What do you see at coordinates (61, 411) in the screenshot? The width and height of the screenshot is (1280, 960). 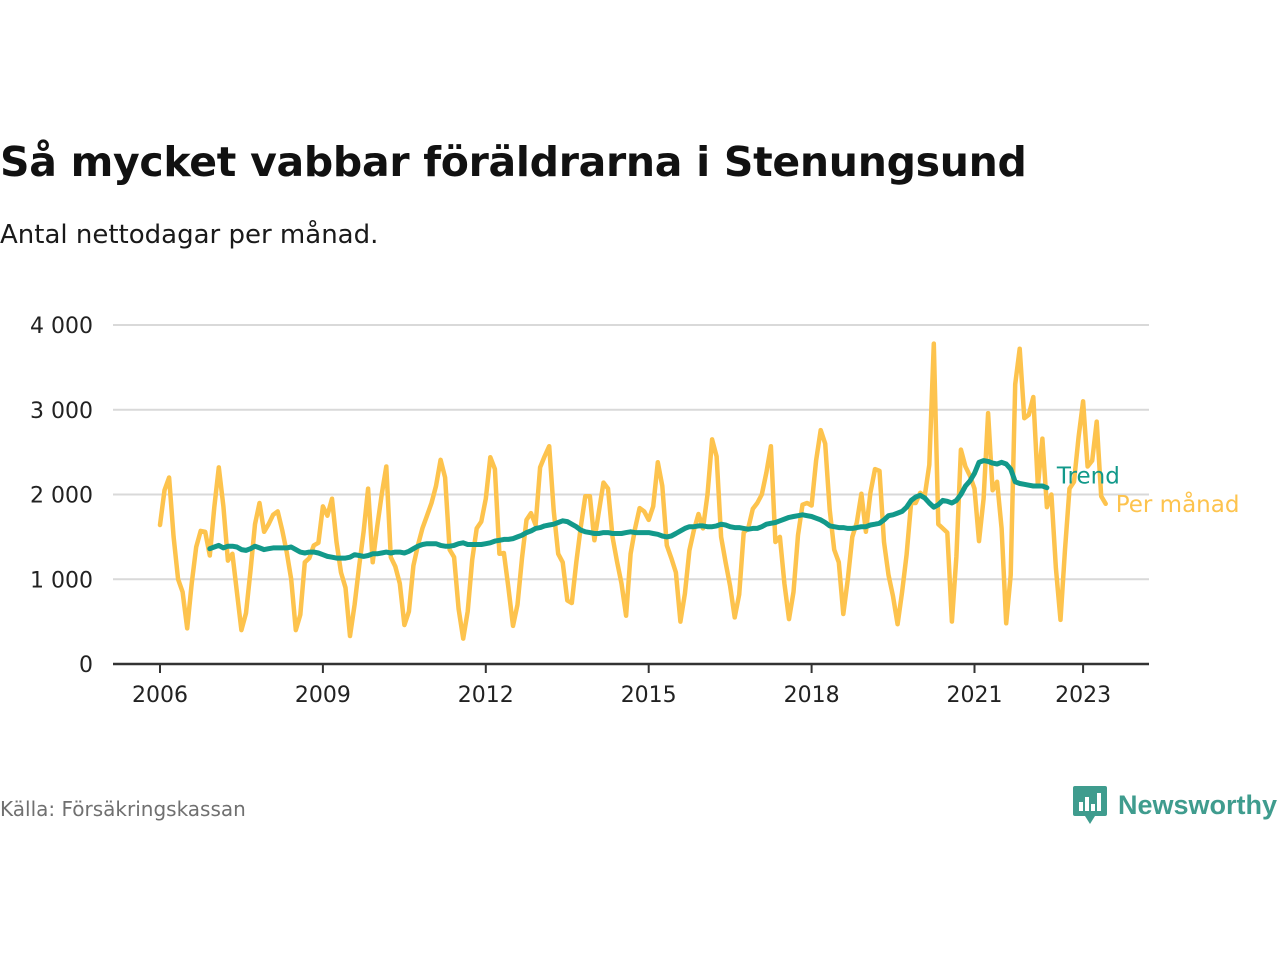 I see `y-tick-label: 3 000` at bounding box center [61, 411].